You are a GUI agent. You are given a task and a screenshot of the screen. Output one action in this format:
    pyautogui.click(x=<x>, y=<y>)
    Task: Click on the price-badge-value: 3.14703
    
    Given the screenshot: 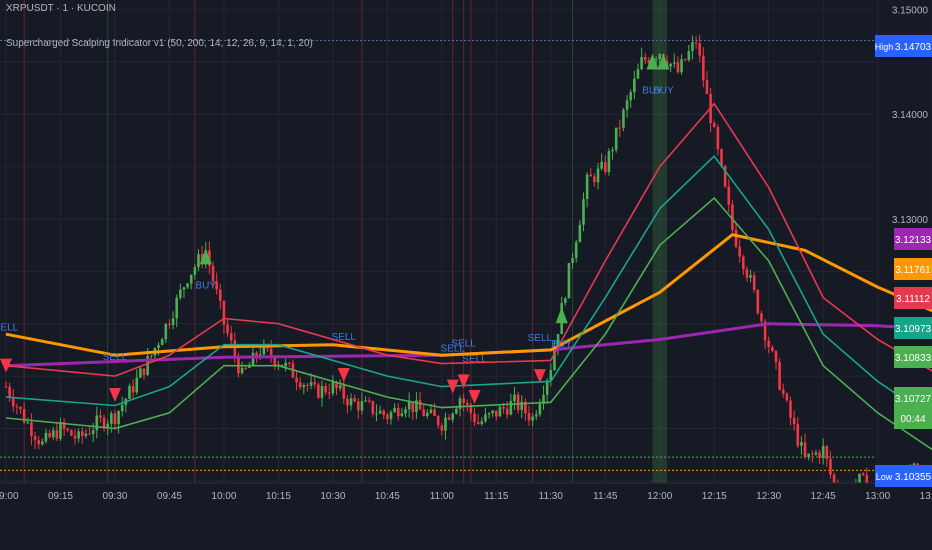 What is the action you would take?
    pyautogui.click(x=913, y=47)
    